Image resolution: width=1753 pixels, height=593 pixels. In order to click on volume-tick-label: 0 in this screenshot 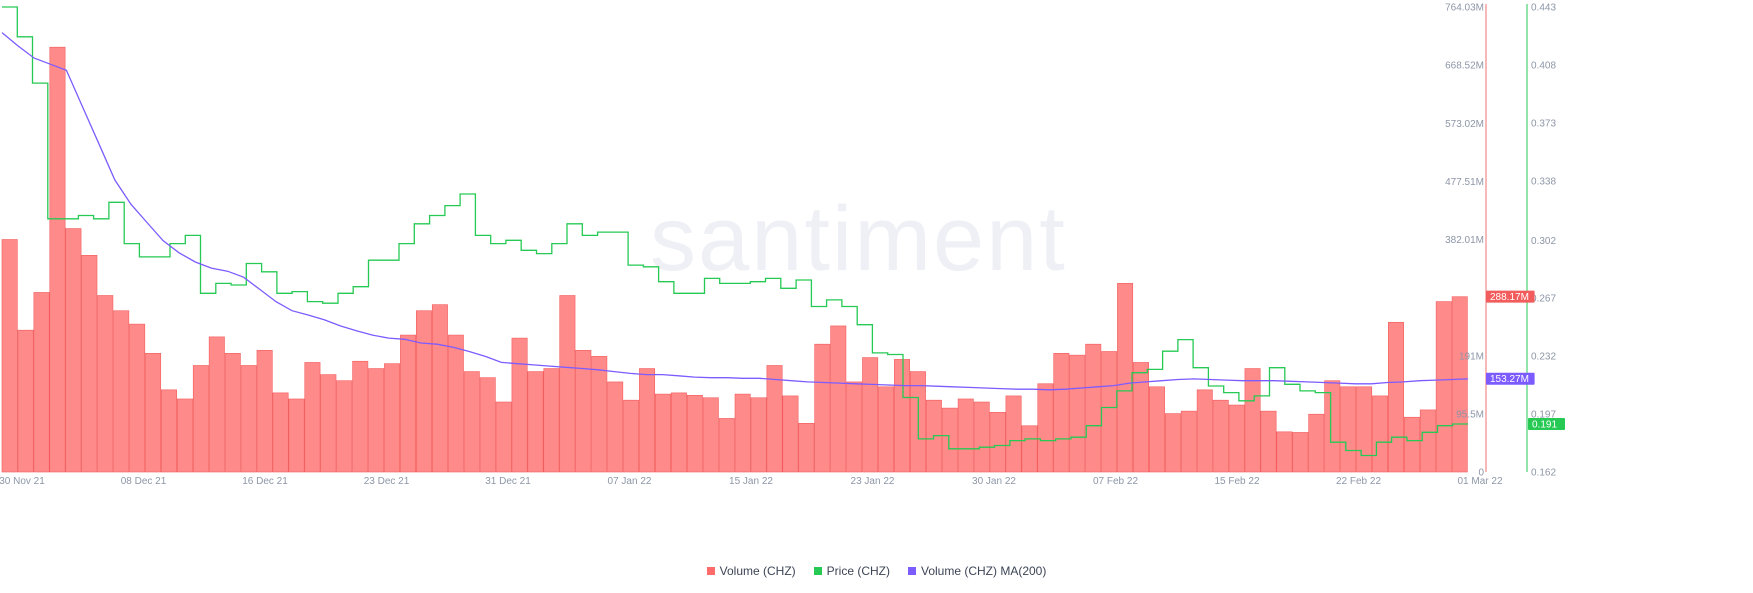, I will do `click(1481, 473)`.